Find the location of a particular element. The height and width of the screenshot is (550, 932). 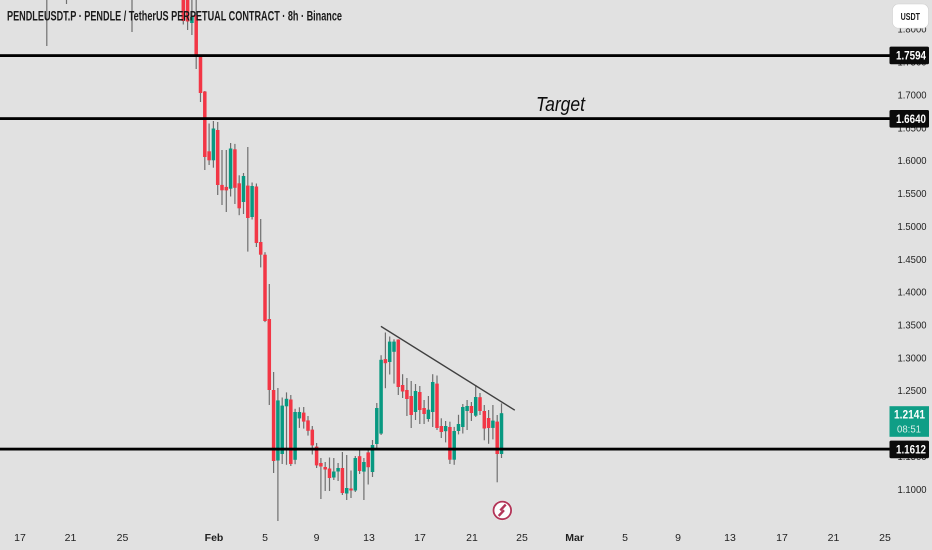

svg-text: 1.5500 is located at coordinates (912, 194).